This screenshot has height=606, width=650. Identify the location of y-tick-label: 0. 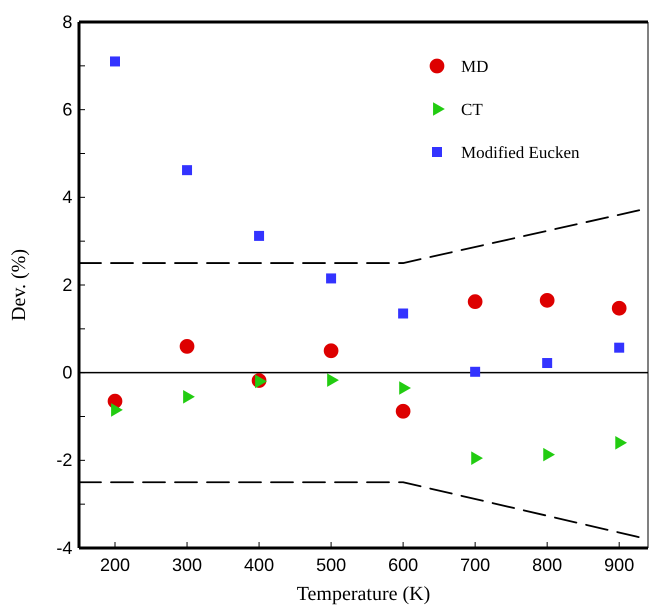
(67, 372).